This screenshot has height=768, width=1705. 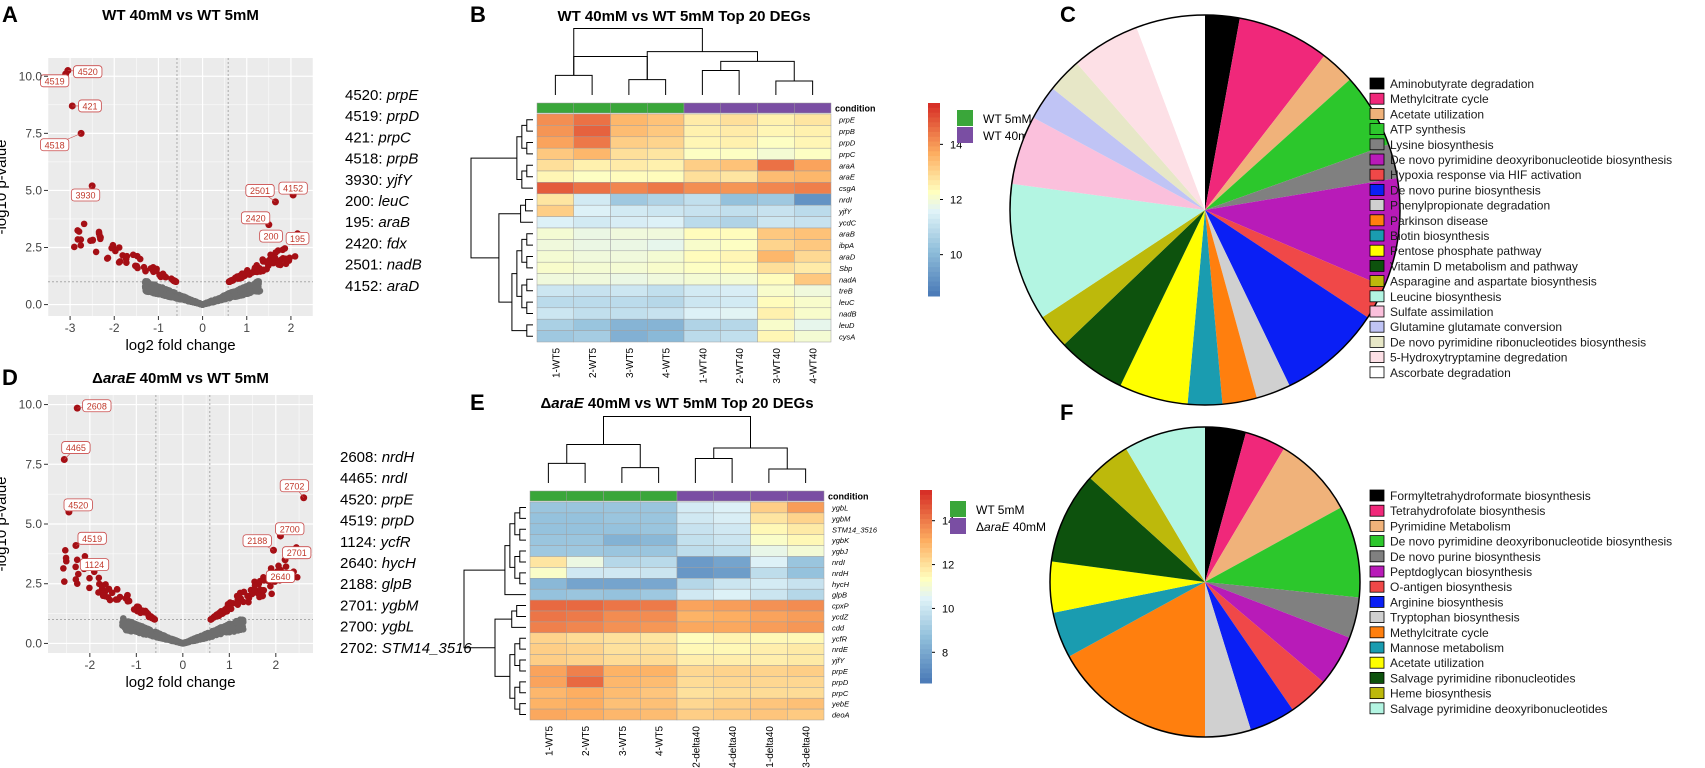 I want to click on gene-list-item-part-1: hycH, so click(x=399, y=563).